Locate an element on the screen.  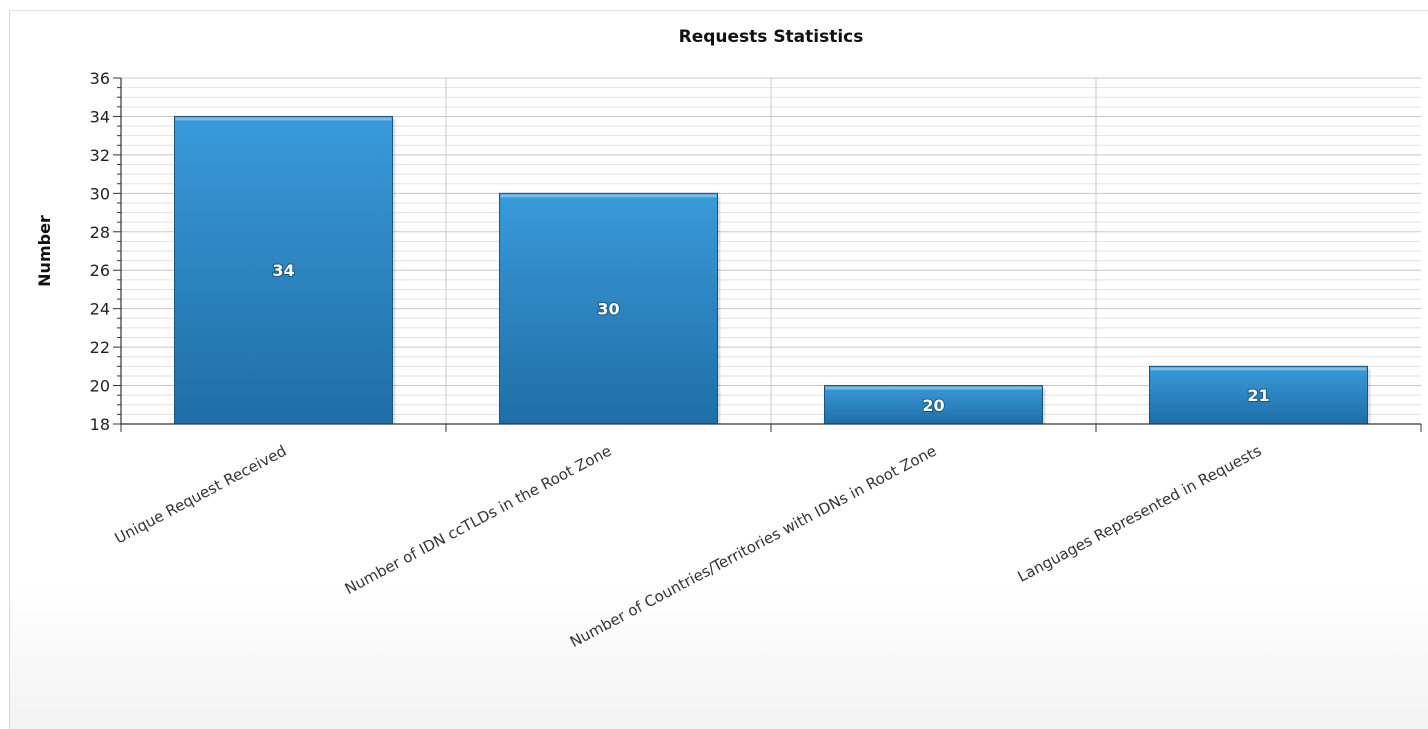
y-tick-label: 36 is located at coordinates (100, 78).